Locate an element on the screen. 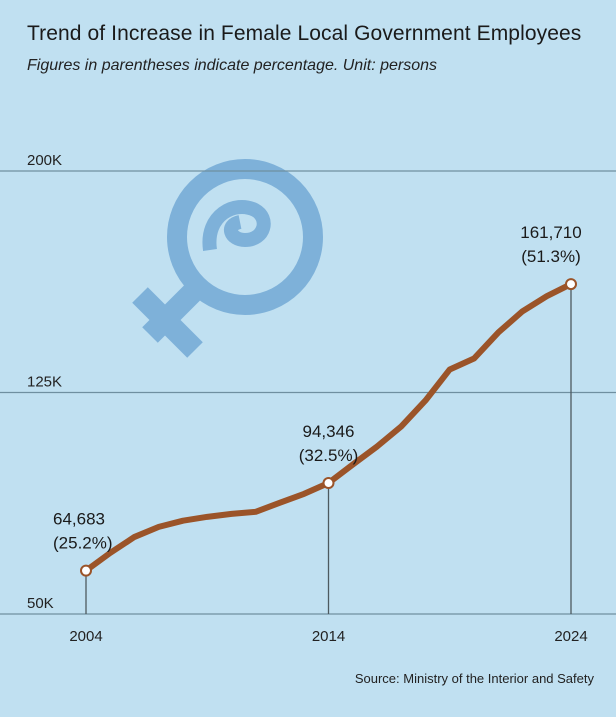 This screenshot has height=717, width=616. data-label-value: 94,346 is located at coordinates (329, 431).